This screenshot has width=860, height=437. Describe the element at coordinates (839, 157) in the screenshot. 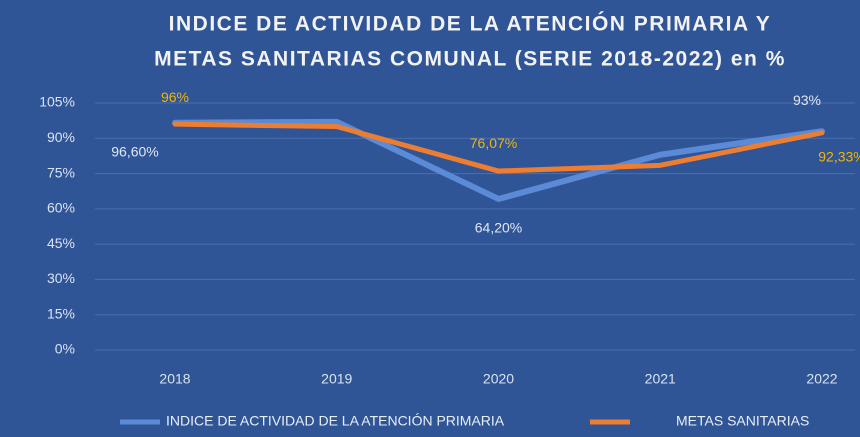

I see `data-label: 92,33%` at that location.